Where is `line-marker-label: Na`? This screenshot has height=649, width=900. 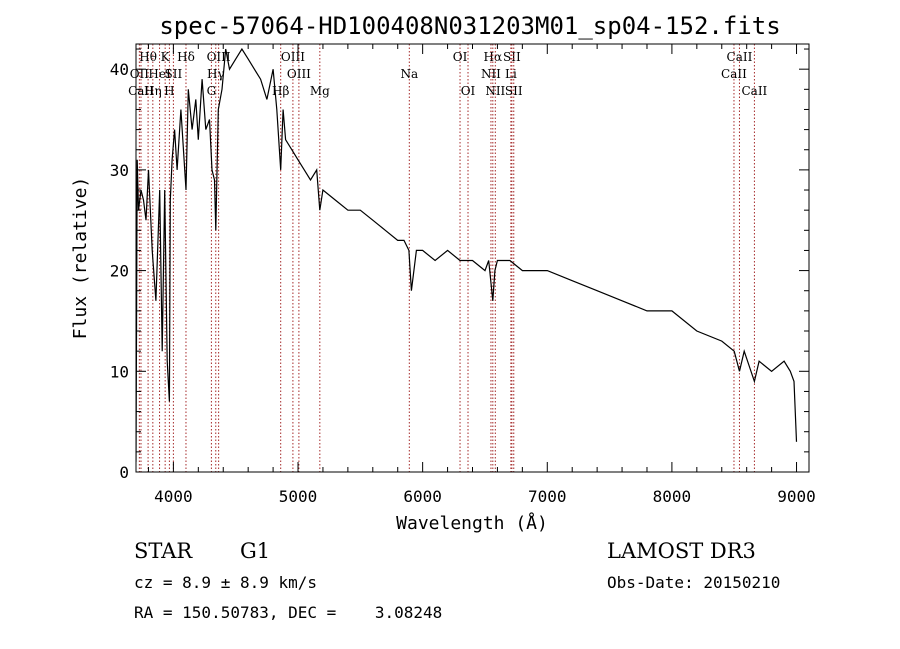 line-marker-label: Na is located at coordinates (409, 74).